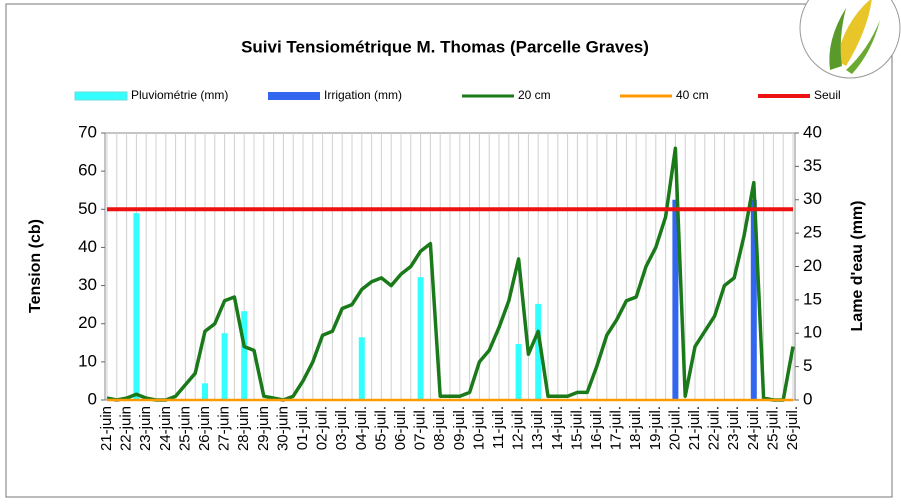  Describe the element at coordinates (35, 266) in the screenshot. I see `y-axis-title: Tension (cb)` at that location.